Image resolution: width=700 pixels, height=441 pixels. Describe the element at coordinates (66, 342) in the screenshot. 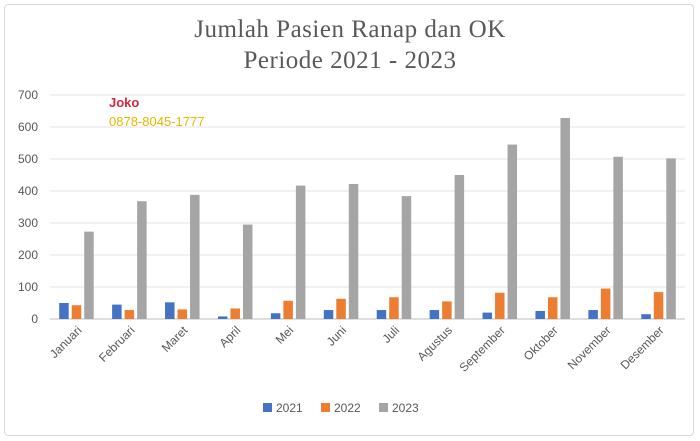

I see `x-tick-label: Januari` at that location.